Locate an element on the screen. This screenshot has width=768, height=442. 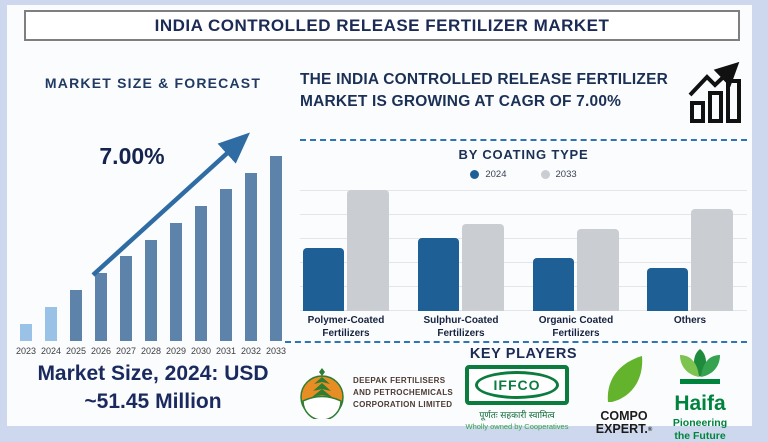
year-label: 2026 is located at coordinates (101, 351).